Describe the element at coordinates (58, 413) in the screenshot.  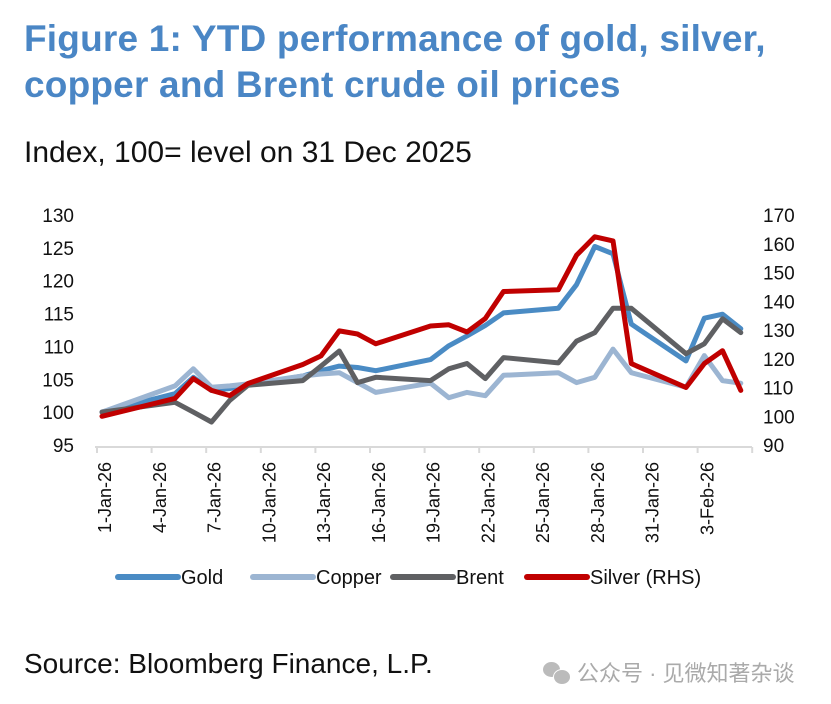
I see `y-left-tick-label: 100` at that location.